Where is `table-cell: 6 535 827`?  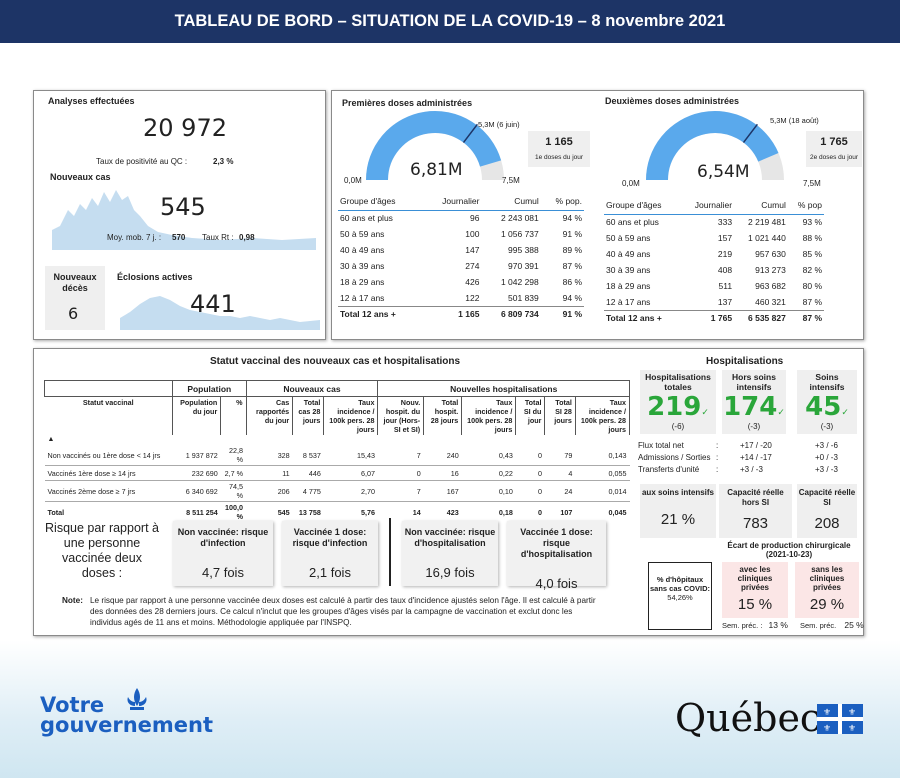 table-cell: 6 535 827 is located at coordinates (761, 317).